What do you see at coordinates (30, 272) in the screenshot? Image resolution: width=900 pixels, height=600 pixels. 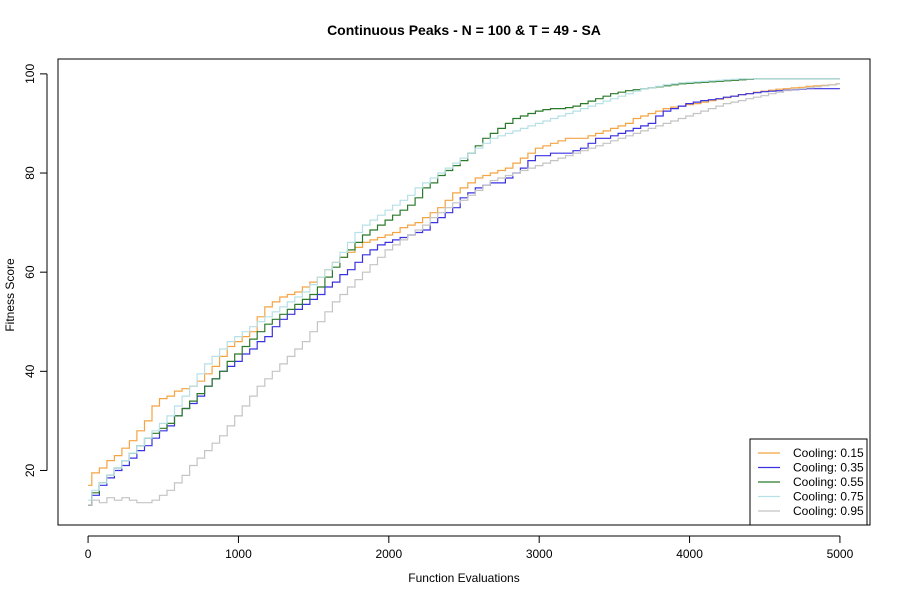 I see `y-tick-label: 60` at bounding box center [30, 272].